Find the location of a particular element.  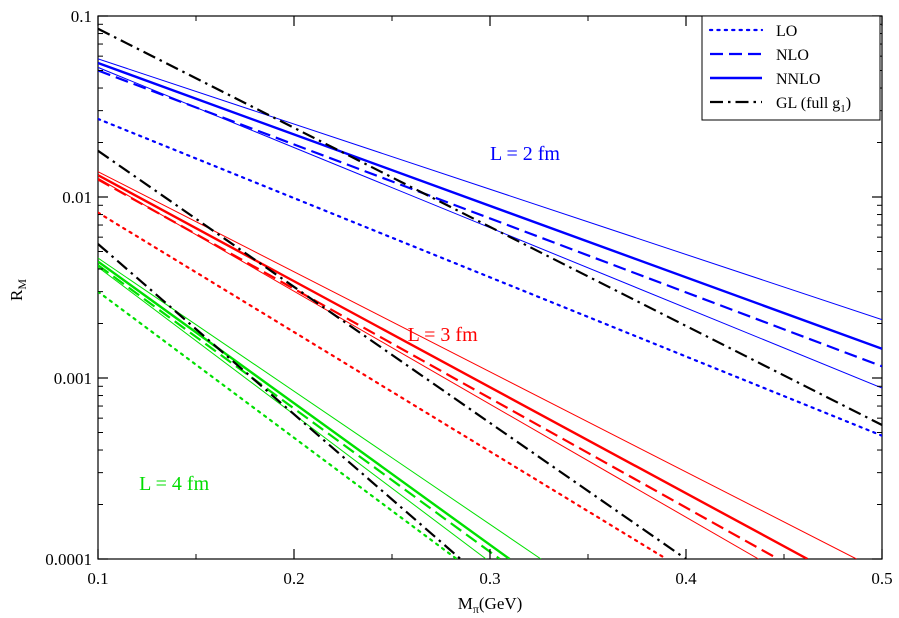

y-axis-label: RM is located at coordinates (18, 290).